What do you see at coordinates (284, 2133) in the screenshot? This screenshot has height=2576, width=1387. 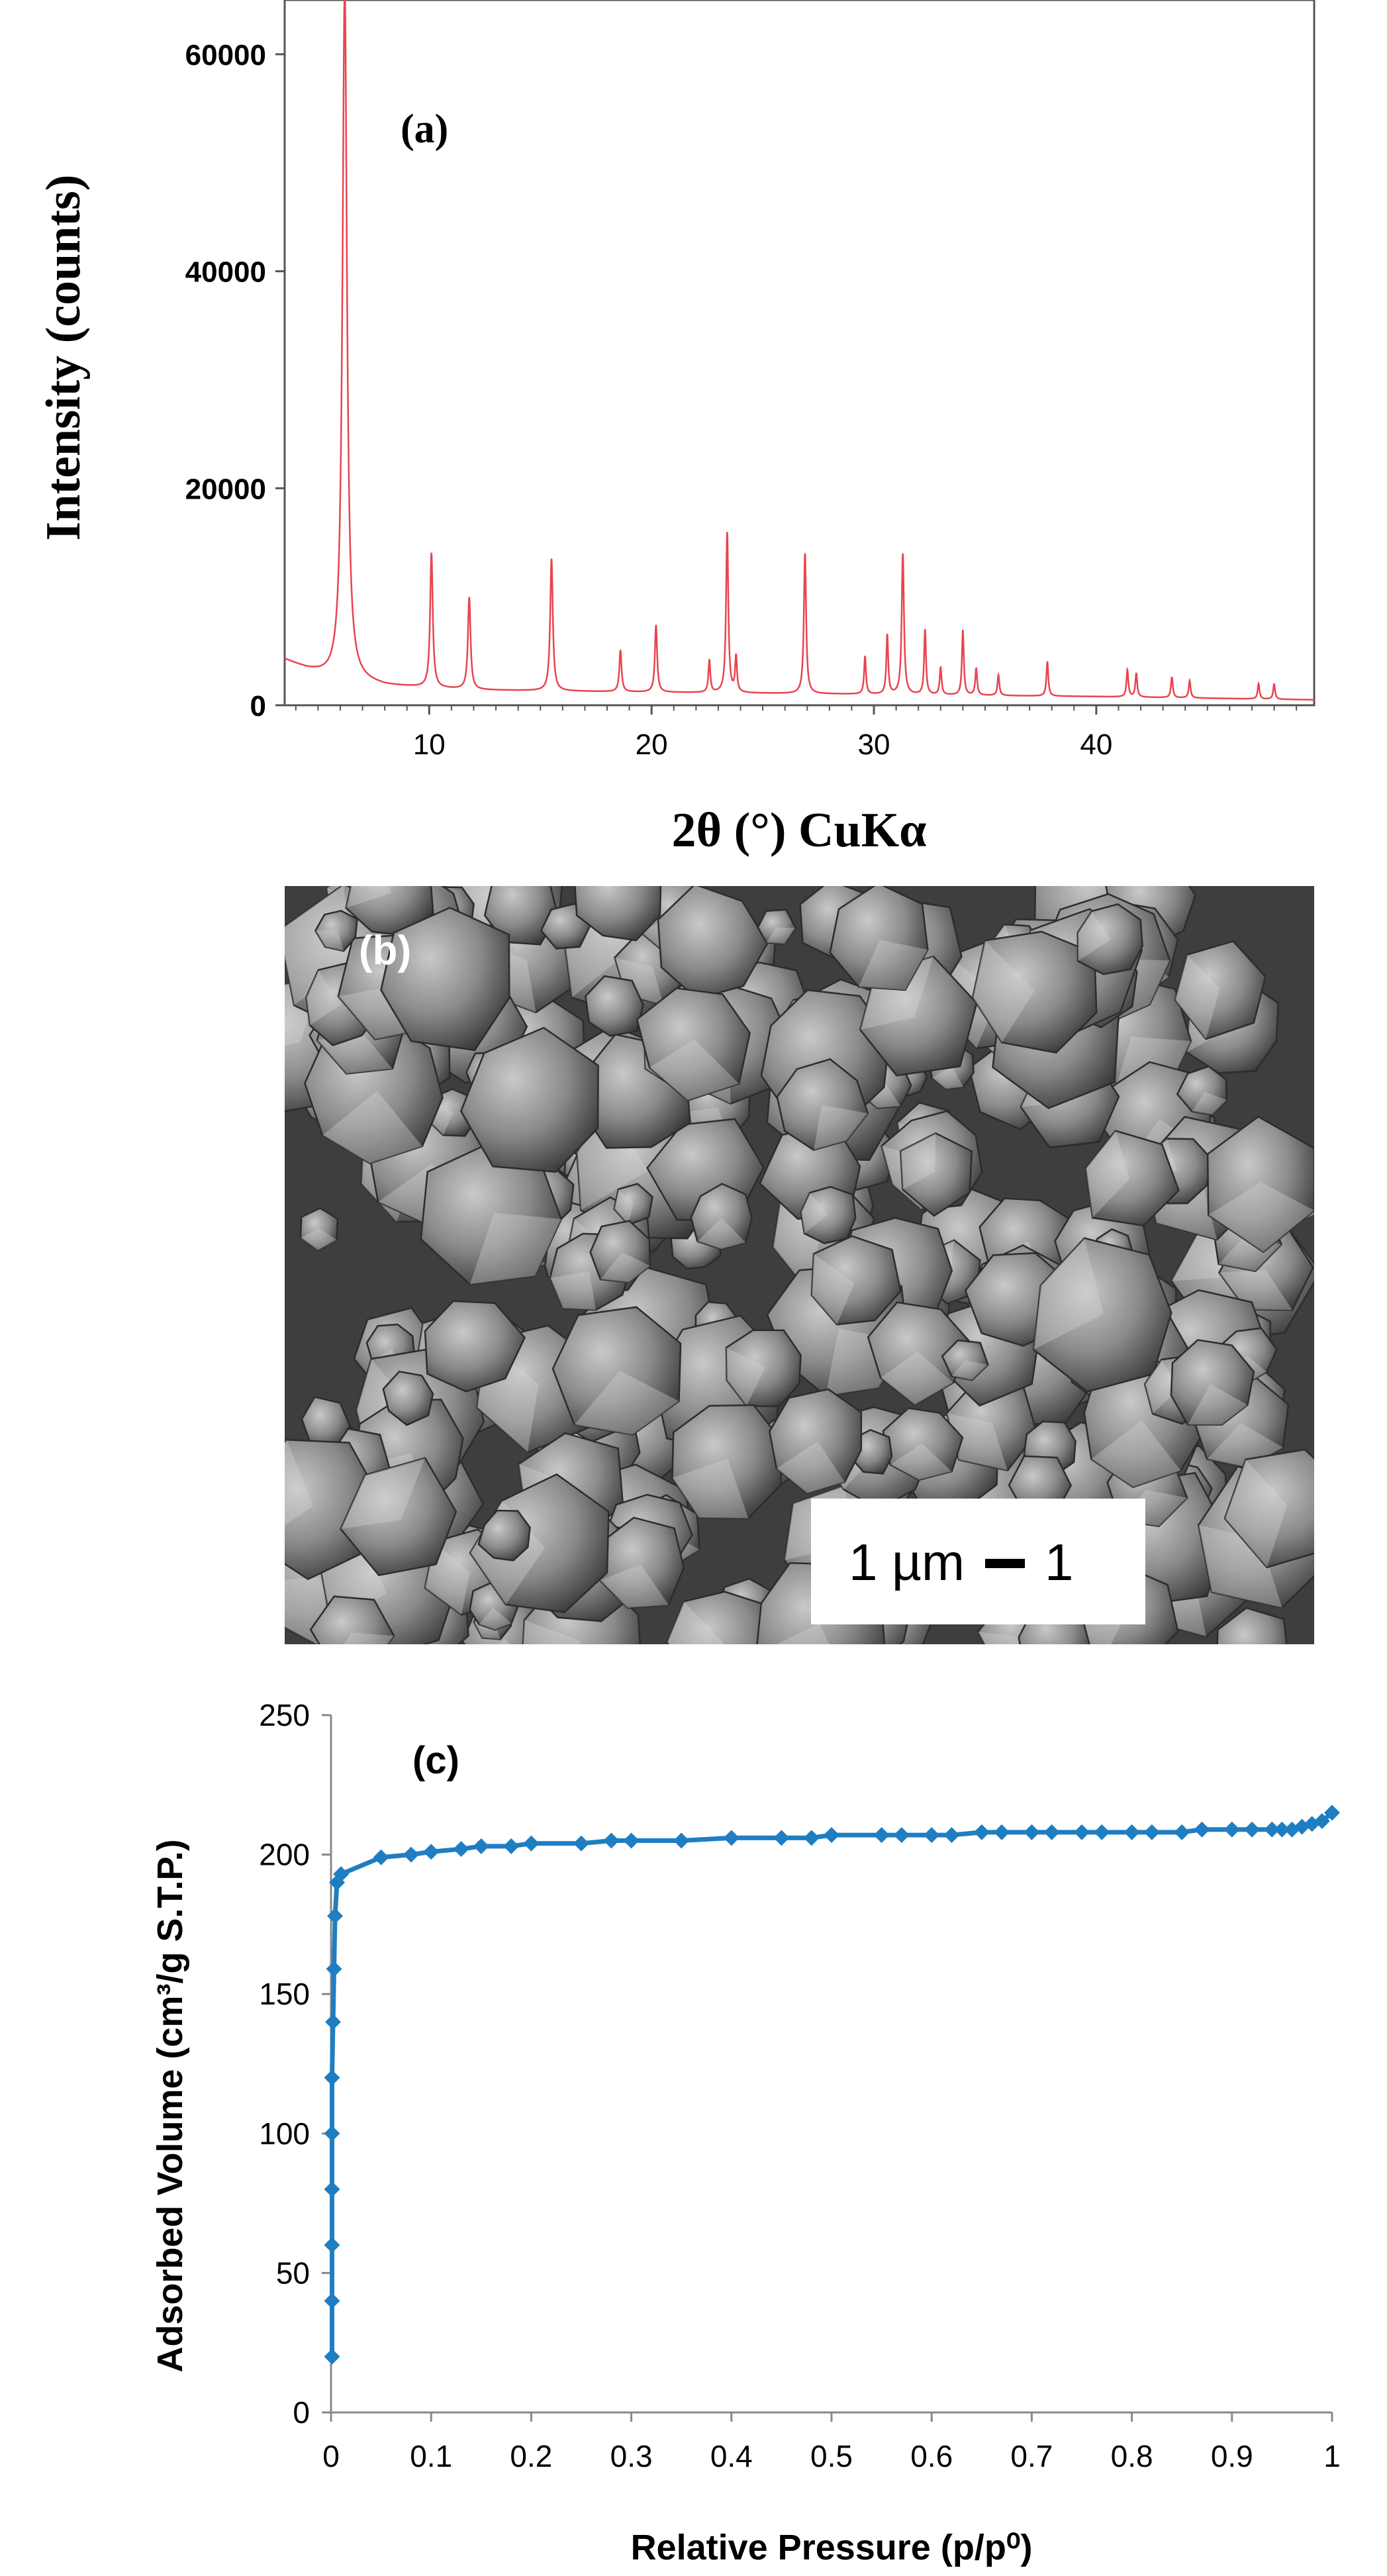 I see `bet-y-tick-label: 100` at bounding box center [284, 2133].